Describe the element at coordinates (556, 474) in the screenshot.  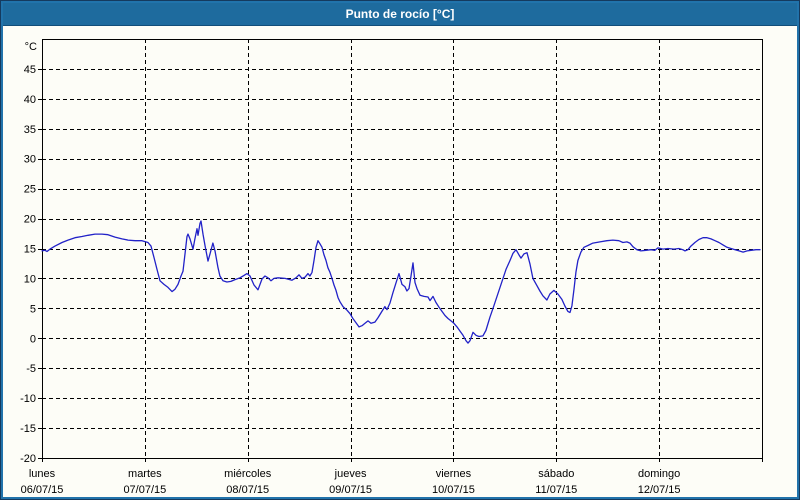
I see `day-name-label: sábado` at that location.